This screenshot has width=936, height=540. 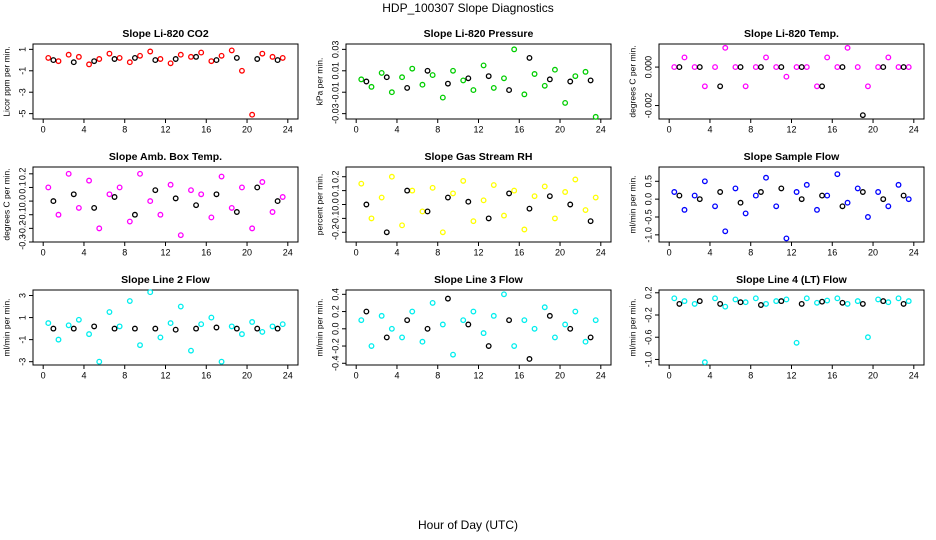 I want to click on panel-title: Slope Gas Stream RH, so click(x=479, y=157).